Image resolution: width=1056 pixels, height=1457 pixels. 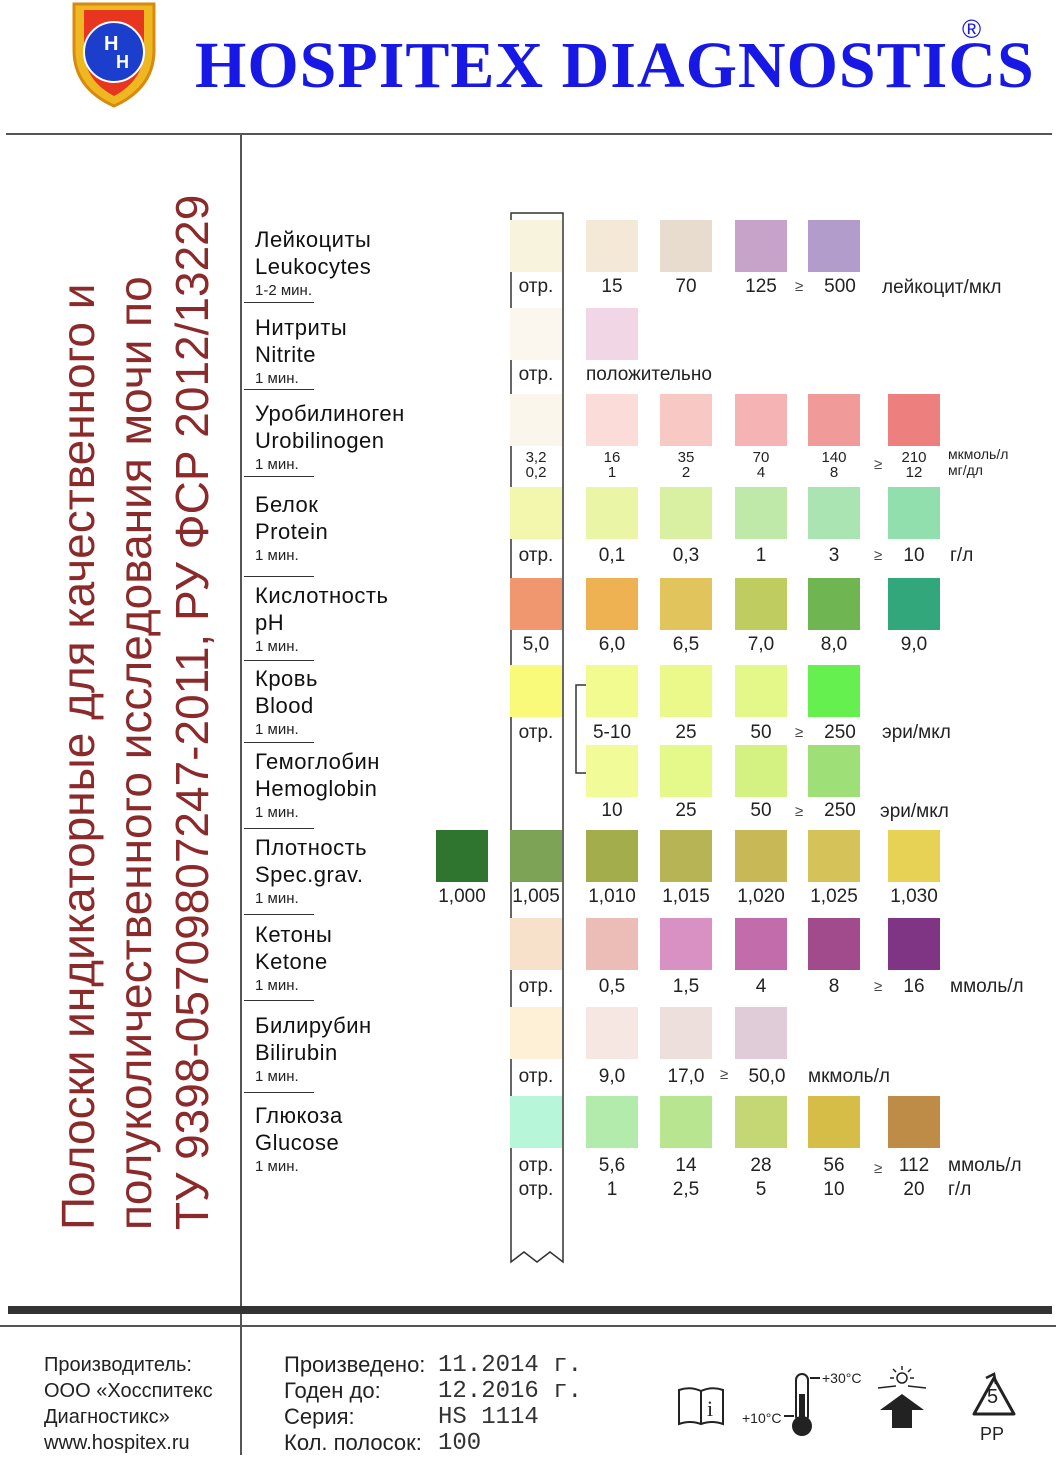 I want to click on protein-label-0: отр., so click(x=536, y=555).